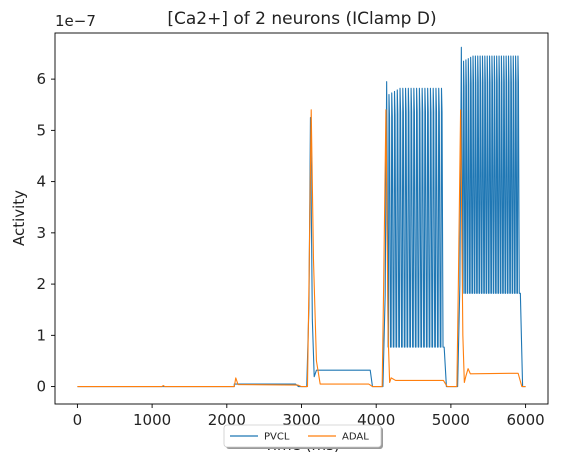  What do you see at coordinates (41, 233) in the screenshot?
I see `y-tick-label: 3` at bounding box center [41, 233].